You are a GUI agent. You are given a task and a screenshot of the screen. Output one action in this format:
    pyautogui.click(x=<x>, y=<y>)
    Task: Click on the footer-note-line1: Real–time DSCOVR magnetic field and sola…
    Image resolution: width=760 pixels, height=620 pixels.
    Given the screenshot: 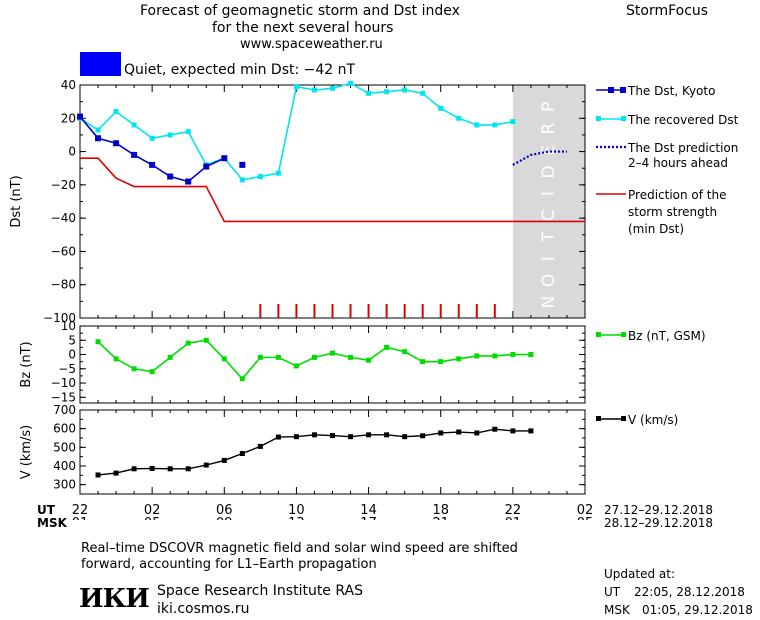 What is the action you would take?
    pyautogui.click(x=299, y=548)
    